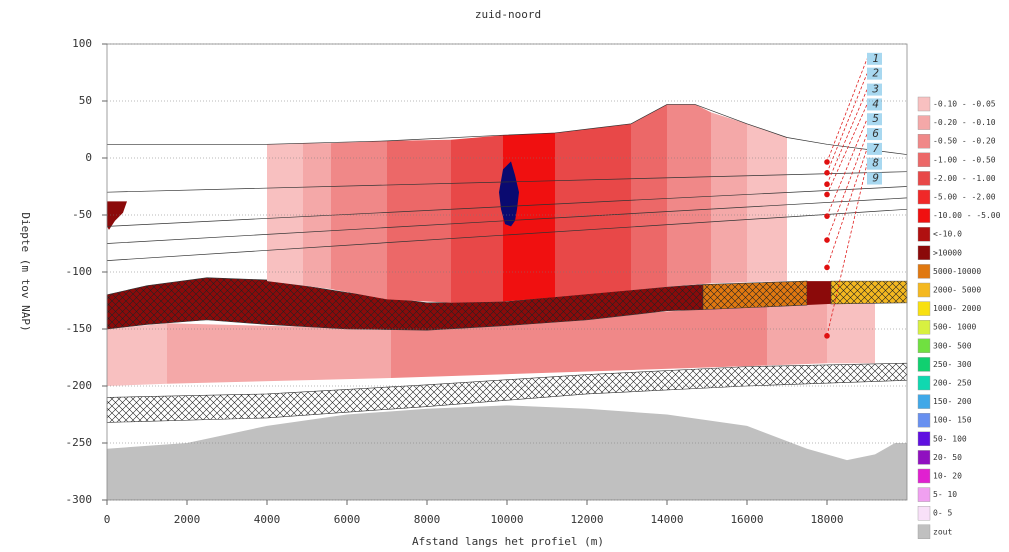 Image resolution: width=1009 pixels, height=552 pixels. Describe the element at coordinates (347, 519) in the screenshot. I see `x-tick-label: 6000` at that location.